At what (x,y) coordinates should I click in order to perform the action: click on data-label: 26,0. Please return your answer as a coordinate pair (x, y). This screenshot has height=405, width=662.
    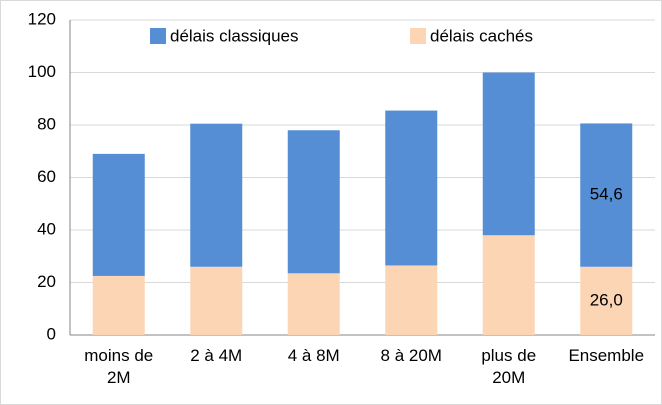
    Looking at the image, I should click on (606, 299).